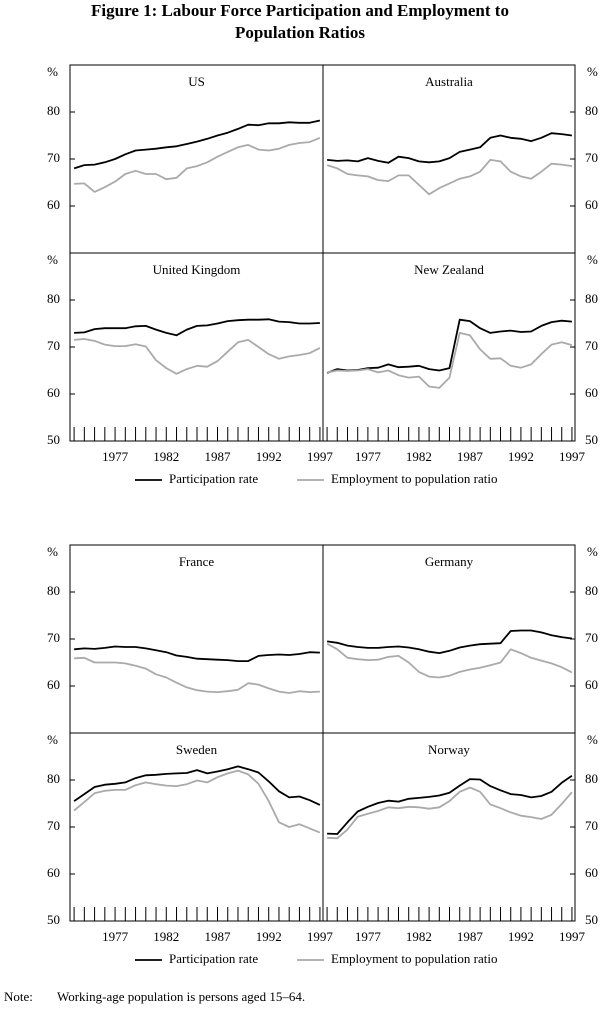  What do you see at coordinates (197, 749) in the screenshot?
I see `panel-title: Sweden` at bounding box center [197, 749].